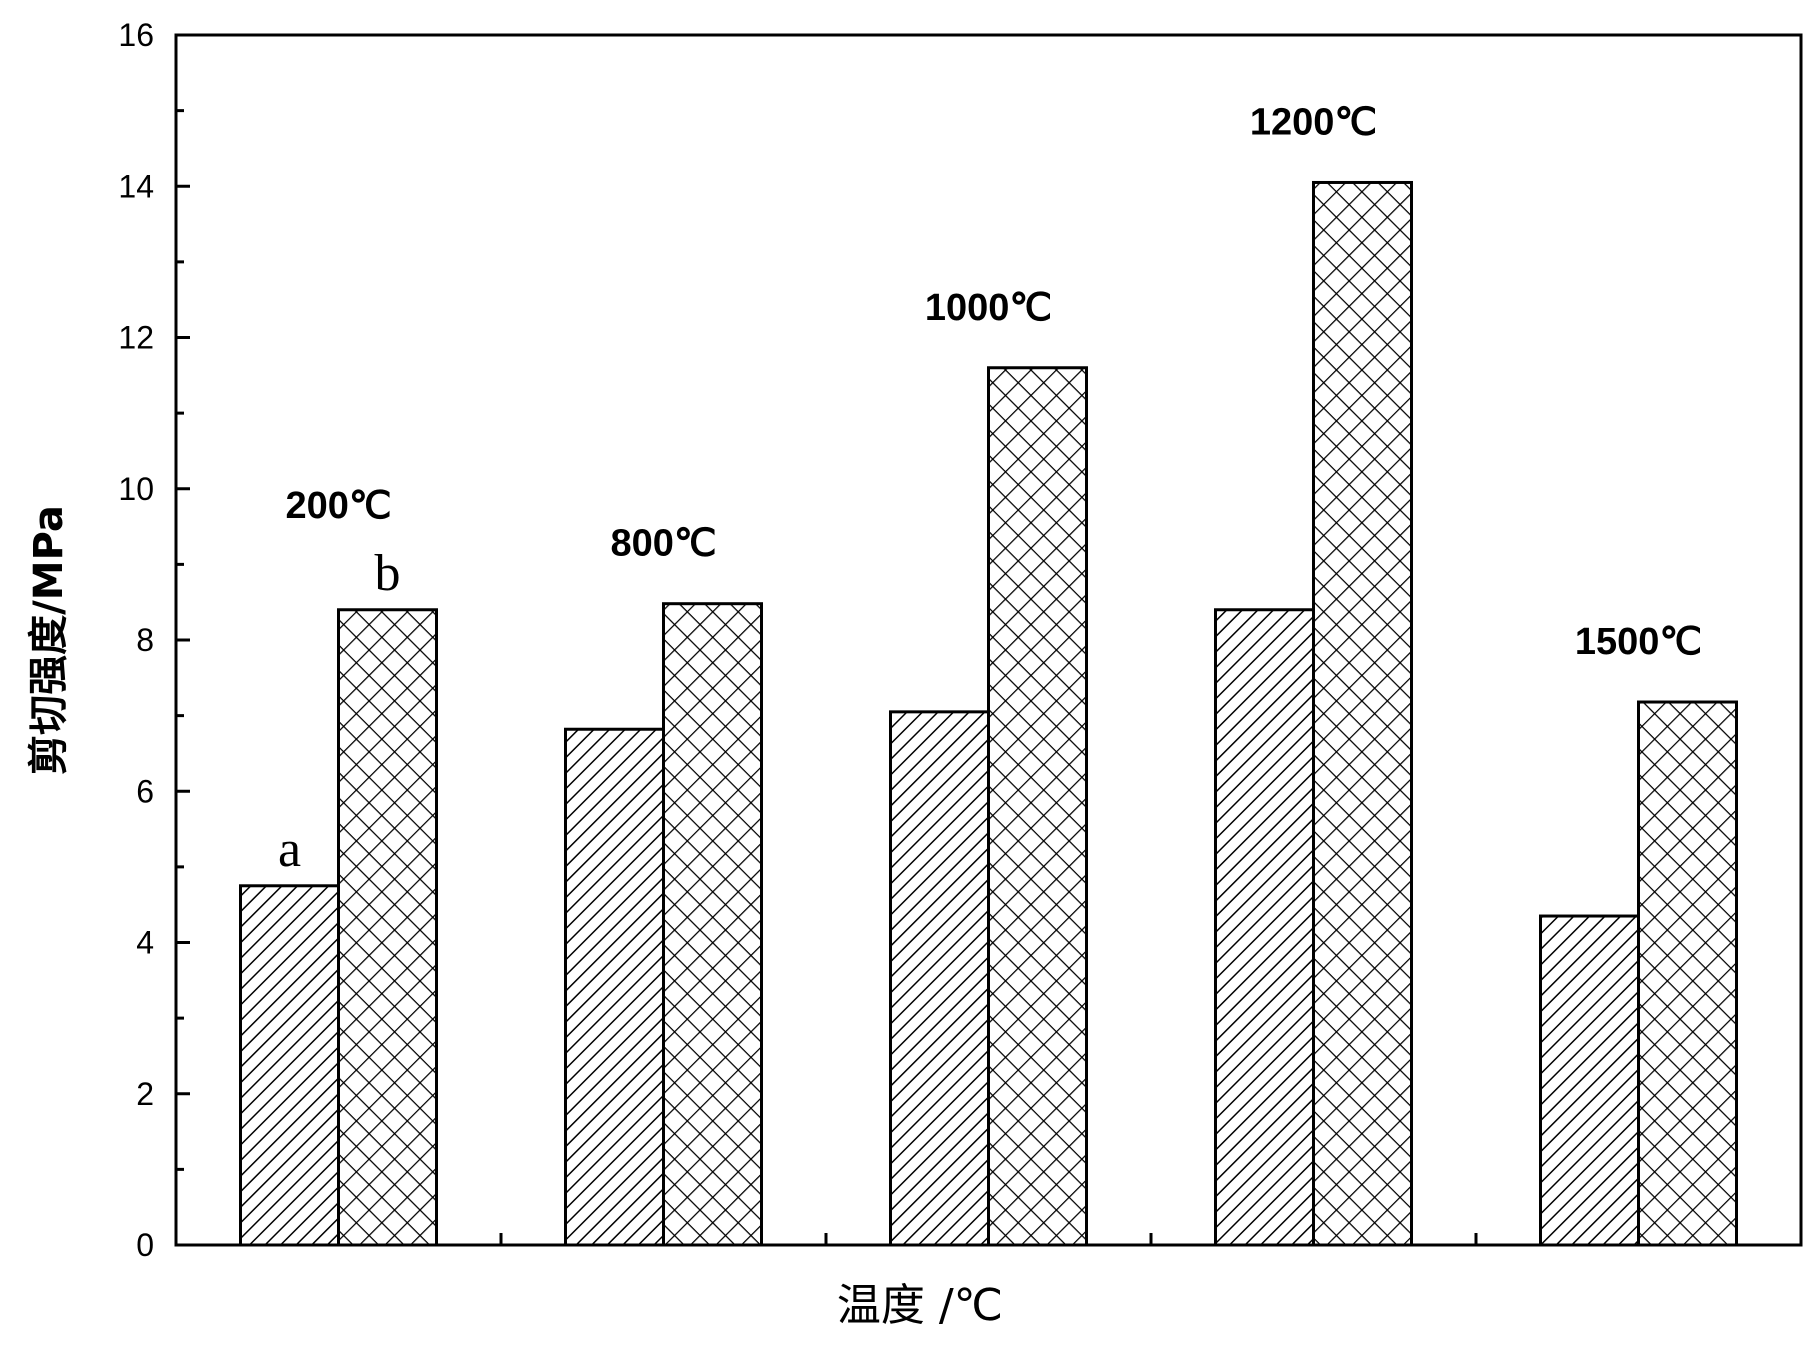 The image size is (1811, 1345). I want to click on y-tick-label: 14, so click(136, 186).